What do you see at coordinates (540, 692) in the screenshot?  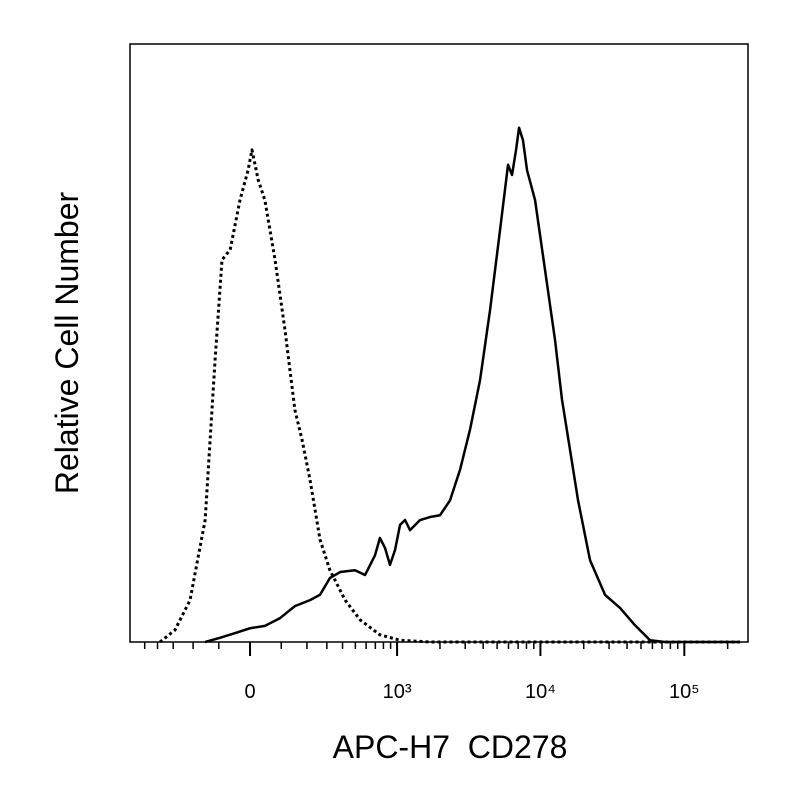 I see `x-tick-label: 10⁴` at bounding box center [540, 692].